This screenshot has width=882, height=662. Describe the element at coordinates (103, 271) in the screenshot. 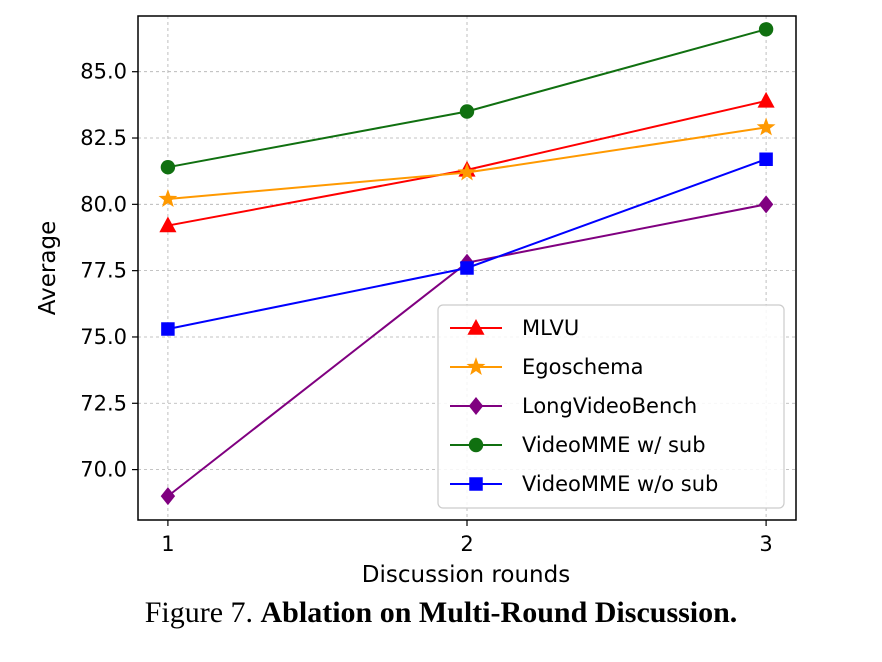

I see `y-tick-label: 77.5` at that location.